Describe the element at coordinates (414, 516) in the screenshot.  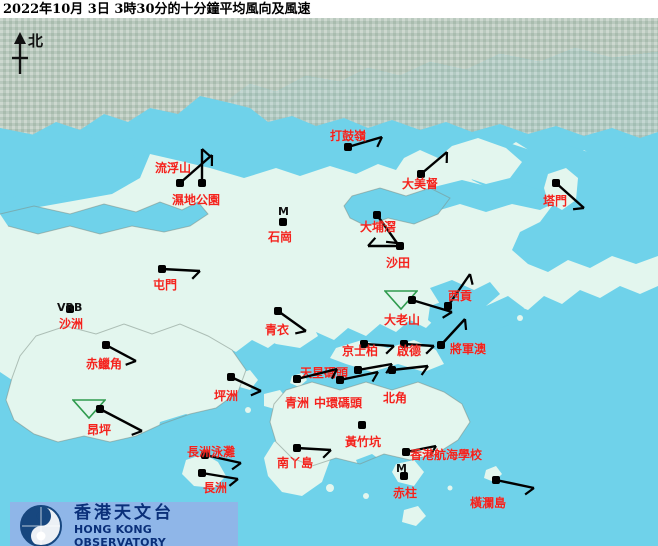
I see `po-toi-island` at that location.